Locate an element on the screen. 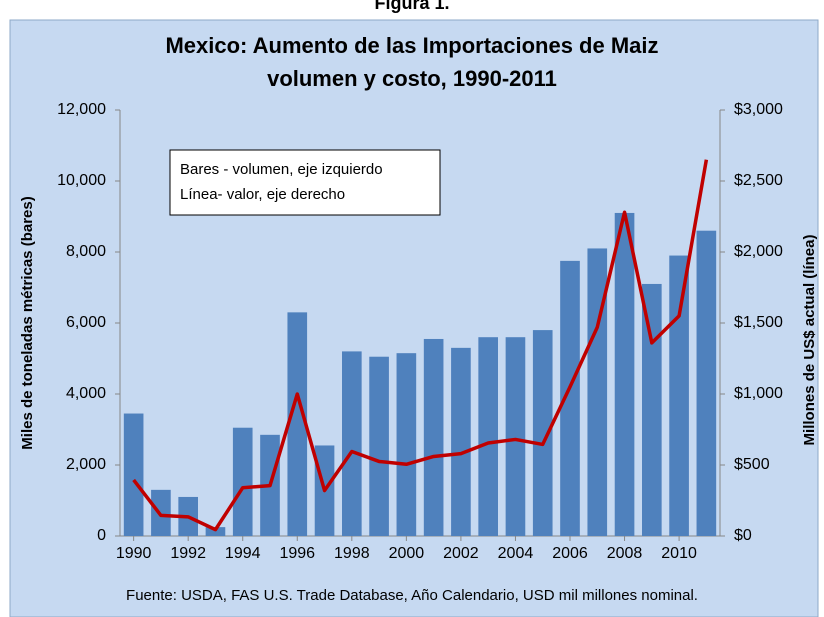 The image size is (824, 617). x-tick-label: 2010 is located at coordinates (679, 553).